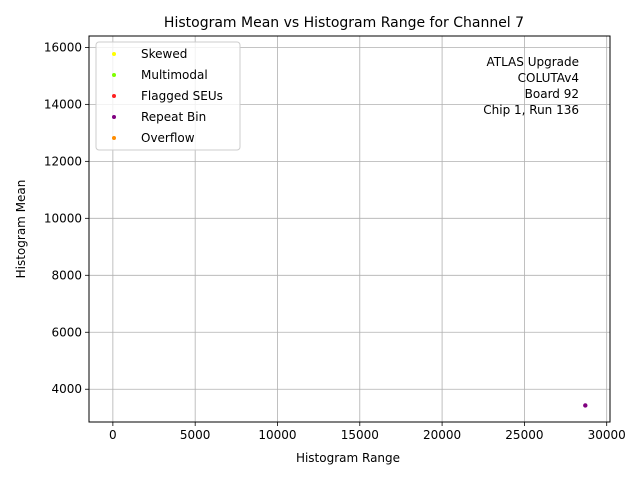 The width and height of the screenshot is (640, 480). I want to click on x-axis-label: Histogram Range, so click(348, 458).